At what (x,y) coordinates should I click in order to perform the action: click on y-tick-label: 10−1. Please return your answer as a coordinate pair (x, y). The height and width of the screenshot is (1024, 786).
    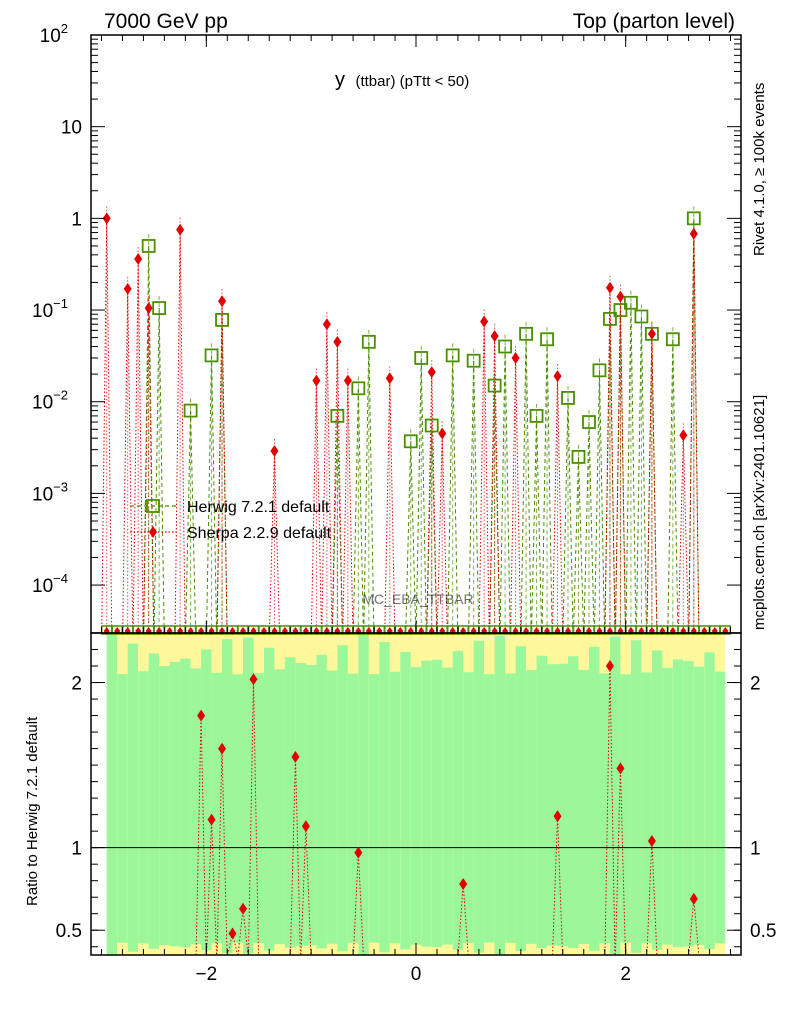
    Looking at the image, I should click on (50, 309).